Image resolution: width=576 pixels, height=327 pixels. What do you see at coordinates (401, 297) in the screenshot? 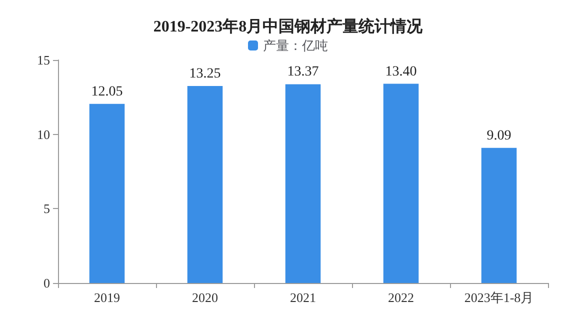
I see `x-tick-label: 2022` at bounding box center [401, 297].